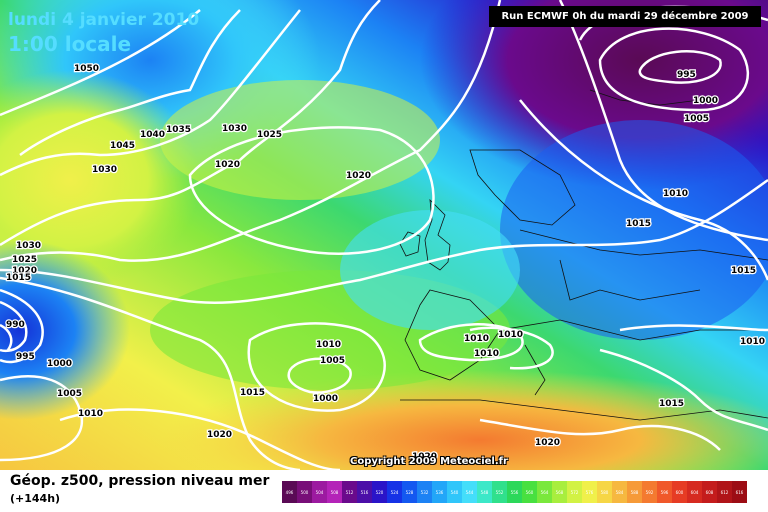 This screenshot has width=768, height=512. What do you see at coordinates (70, 44) in the screenshot?
I see `forecast-time: 1:00 locale` at bounding box center [70, 44].